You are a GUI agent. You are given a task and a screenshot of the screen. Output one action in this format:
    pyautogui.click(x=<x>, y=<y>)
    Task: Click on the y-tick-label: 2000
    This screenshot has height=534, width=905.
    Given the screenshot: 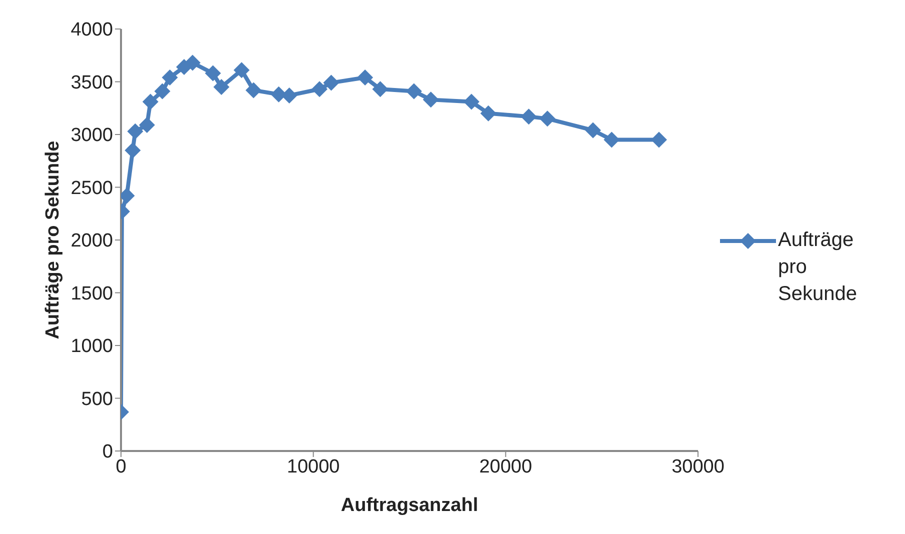 What is the action you would take?
    pyautogui.click(x=91, y=241)
    